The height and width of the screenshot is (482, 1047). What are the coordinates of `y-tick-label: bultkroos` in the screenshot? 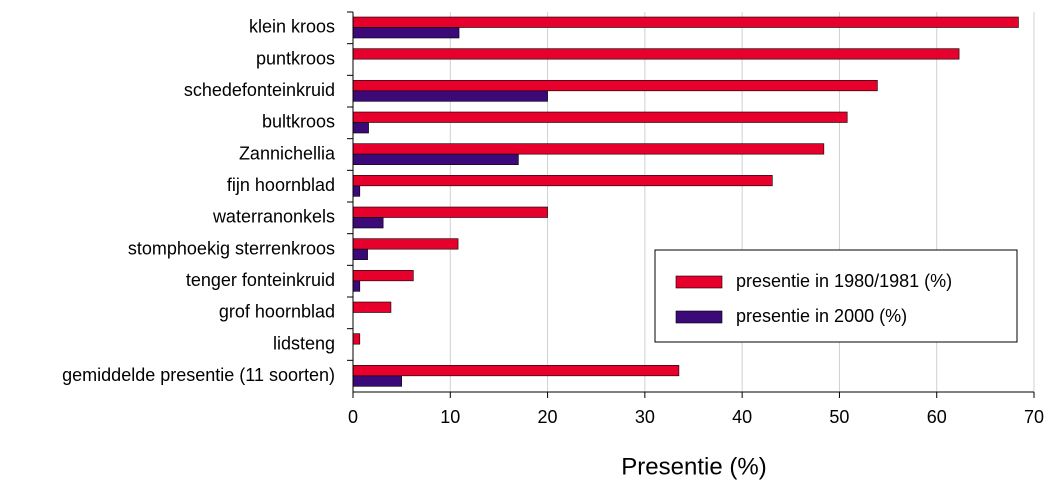 It's located at (298, 122).